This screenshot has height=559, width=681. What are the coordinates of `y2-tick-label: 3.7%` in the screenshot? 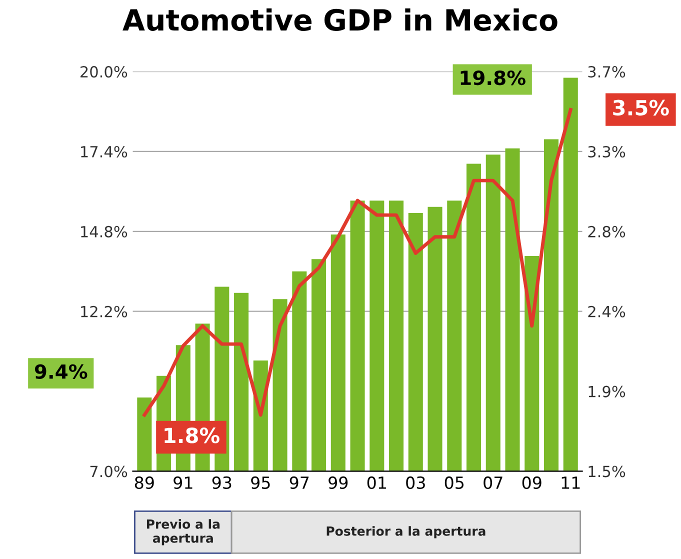 It's located at (607, 72).